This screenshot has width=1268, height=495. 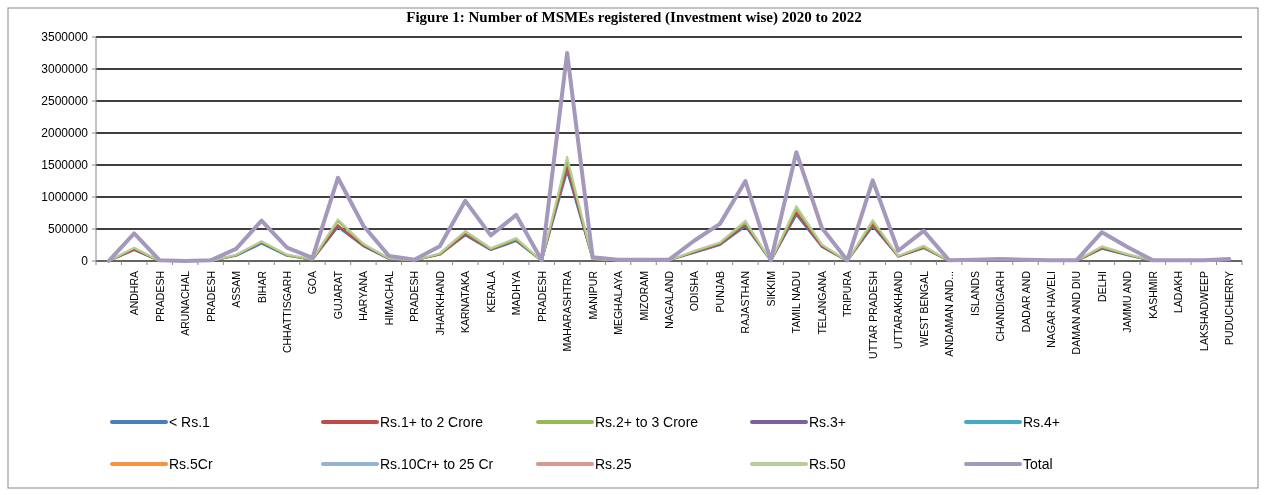 I want to click on legend-label: Rs.4+, so click(x=1041, y=421).